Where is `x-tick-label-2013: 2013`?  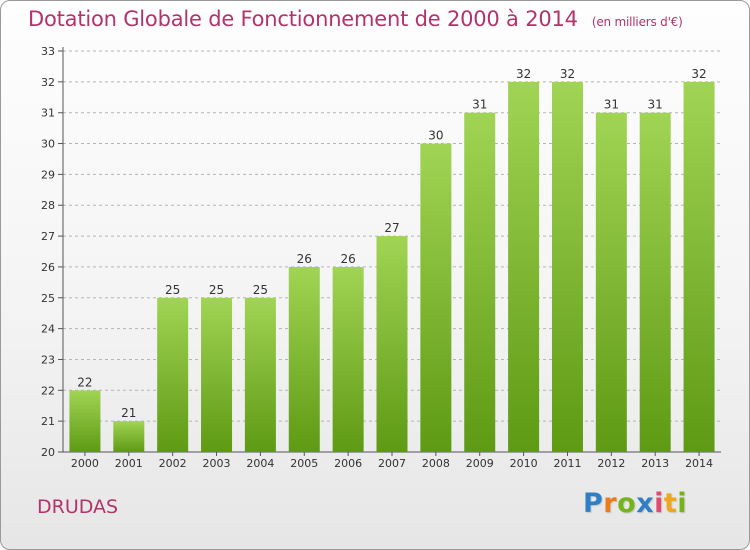 x-tick-label-2013: 2013 is located at coordinates (655, 463).